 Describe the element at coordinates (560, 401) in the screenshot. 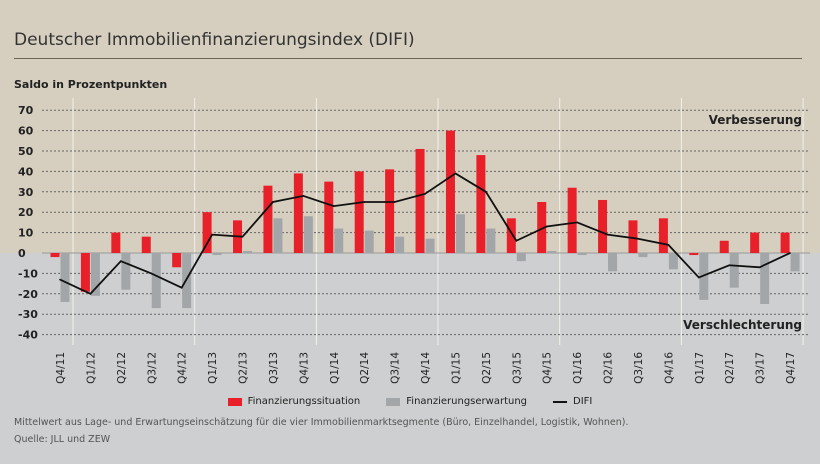

I see `legend-line` at that location.